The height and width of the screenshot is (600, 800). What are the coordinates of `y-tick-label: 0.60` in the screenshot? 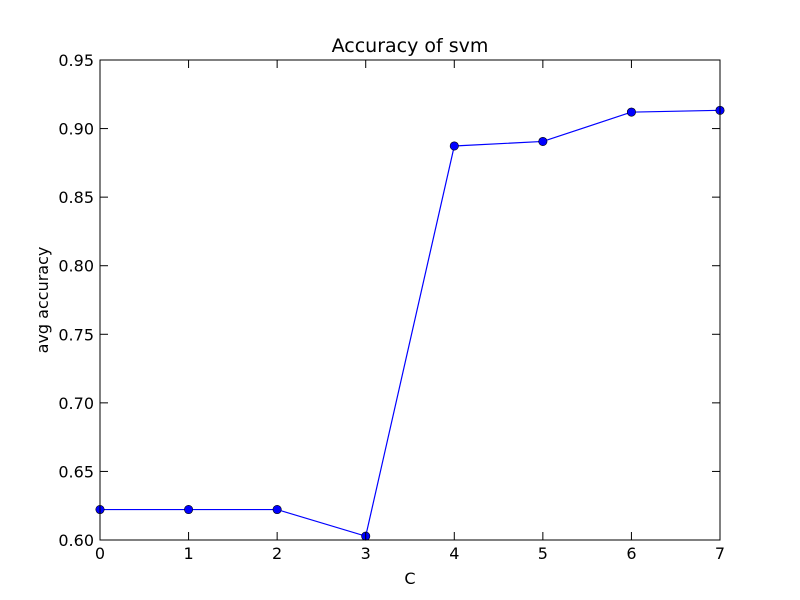 It's located at (76, 540).